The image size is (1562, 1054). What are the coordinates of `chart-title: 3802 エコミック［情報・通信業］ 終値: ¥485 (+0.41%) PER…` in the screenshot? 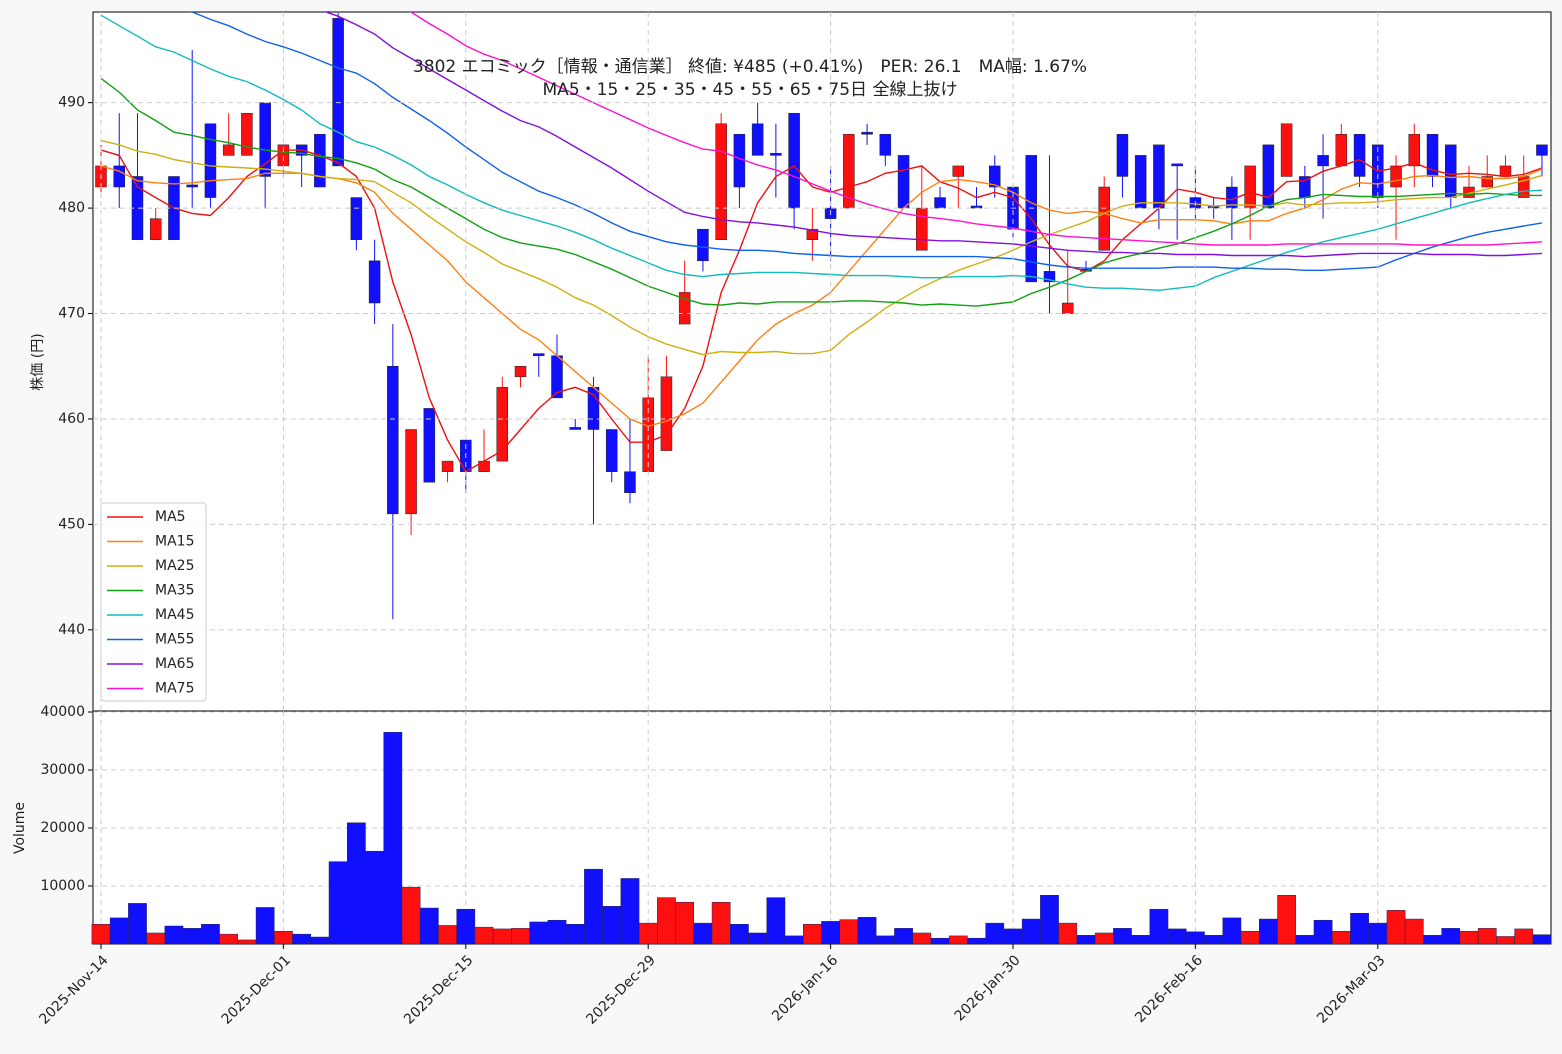 It's located at (750, 67).